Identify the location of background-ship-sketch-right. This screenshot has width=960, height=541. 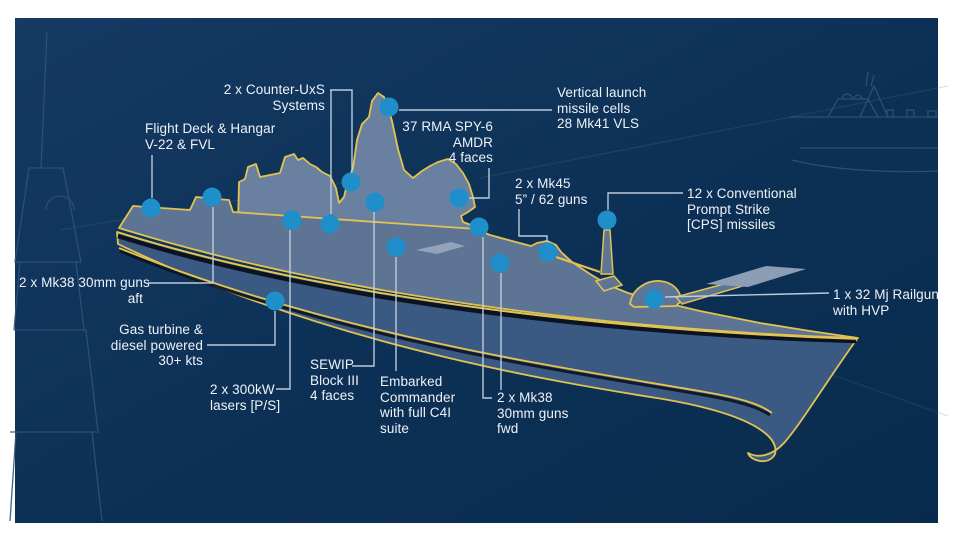
(864, 122).